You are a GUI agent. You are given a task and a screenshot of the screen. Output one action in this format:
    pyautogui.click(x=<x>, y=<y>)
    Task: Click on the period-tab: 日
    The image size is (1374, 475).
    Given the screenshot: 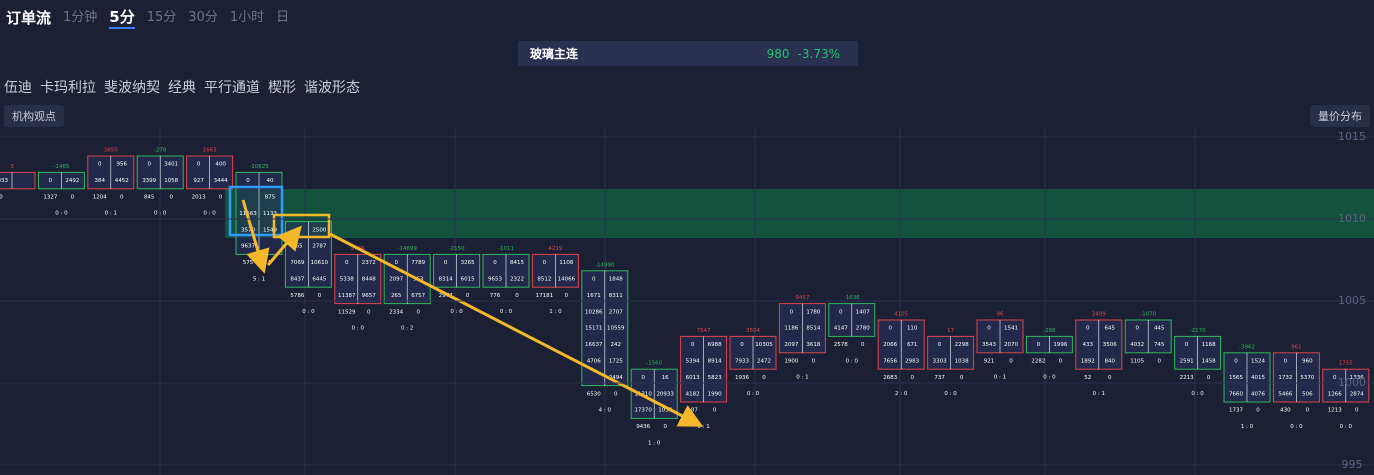 What is the action you would take?
    pyautogui.click(x=283, y=17)
    